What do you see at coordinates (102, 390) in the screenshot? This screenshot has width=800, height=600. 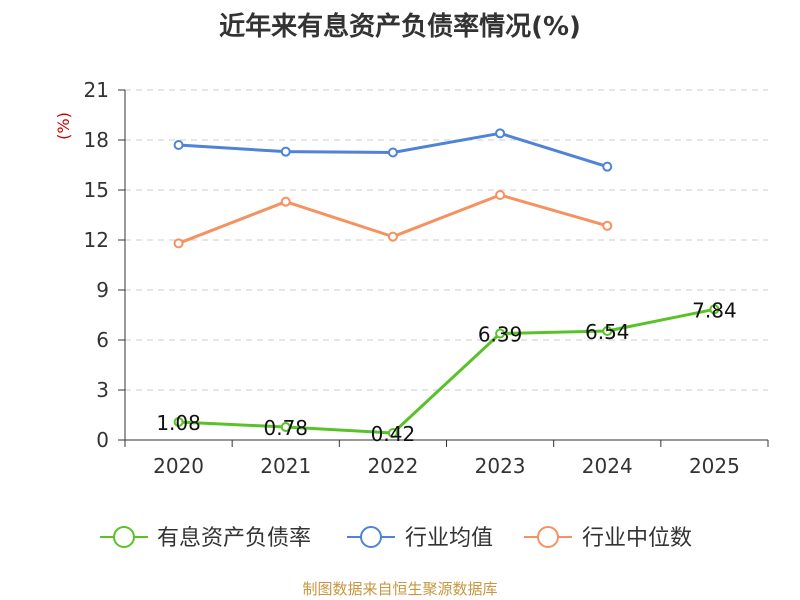 I see `y-tick-label: 3` at bounding box center [102, 390].